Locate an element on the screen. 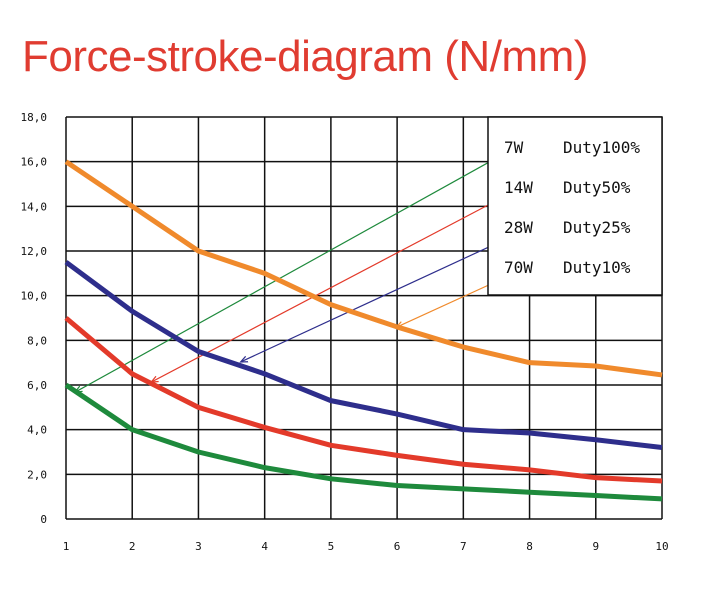 The width and height of the screenshot is (713, 589). legend-watts-2: 14W is located at coordinates (518, 187).